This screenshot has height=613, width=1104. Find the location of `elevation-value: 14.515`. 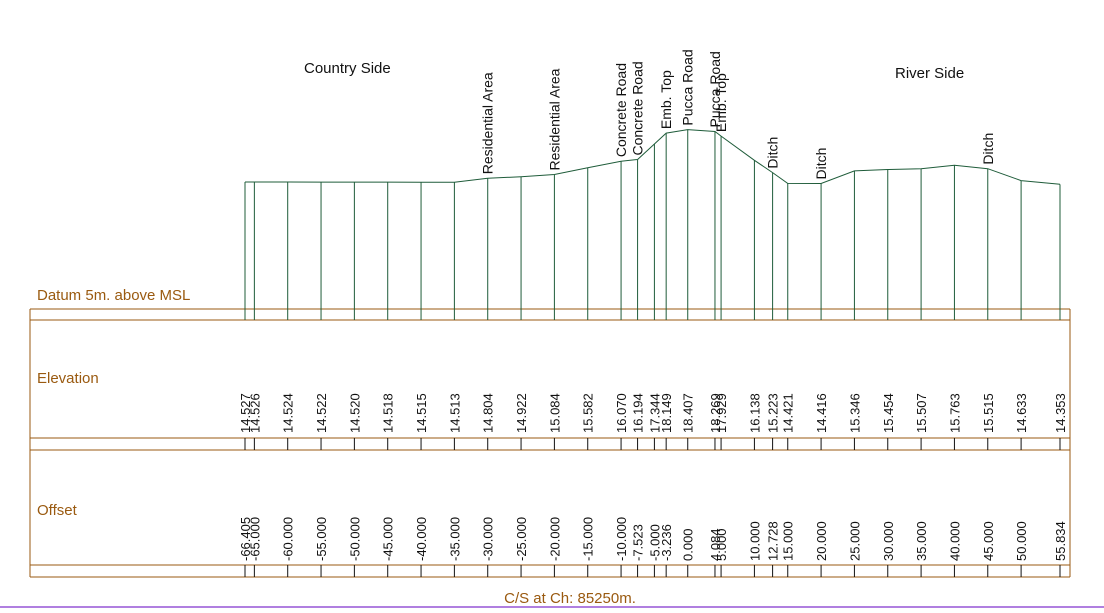

elevation-value: 14.515 is located at coordinates (421, 413).